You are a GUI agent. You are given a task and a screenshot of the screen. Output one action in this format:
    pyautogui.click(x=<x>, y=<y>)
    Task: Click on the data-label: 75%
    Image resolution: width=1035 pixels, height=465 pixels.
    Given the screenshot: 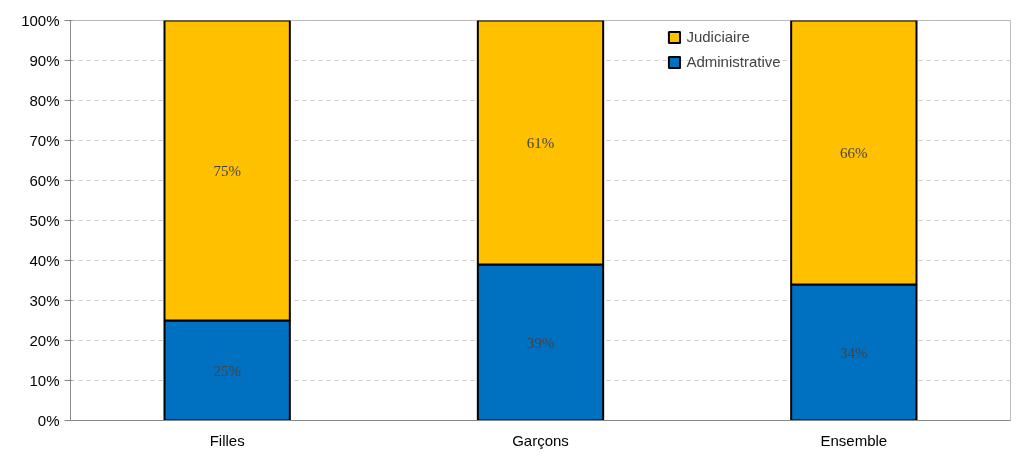 What is the action you would take?
    pyautogui.click(x=227, y=170)
    